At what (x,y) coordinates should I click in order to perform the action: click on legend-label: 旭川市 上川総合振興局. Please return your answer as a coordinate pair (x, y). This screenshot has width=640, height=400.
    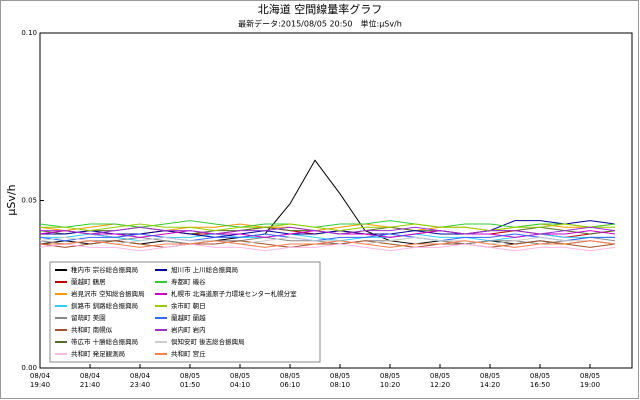
    Looking at the image, I should click on (204, 269).